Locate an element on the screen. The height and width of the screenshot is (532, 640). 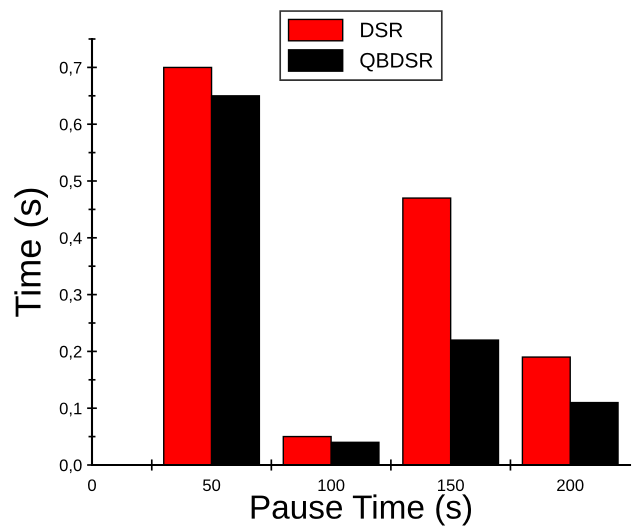
x-axis-title: Pause Time (s) is located at coordinates (362, 510).